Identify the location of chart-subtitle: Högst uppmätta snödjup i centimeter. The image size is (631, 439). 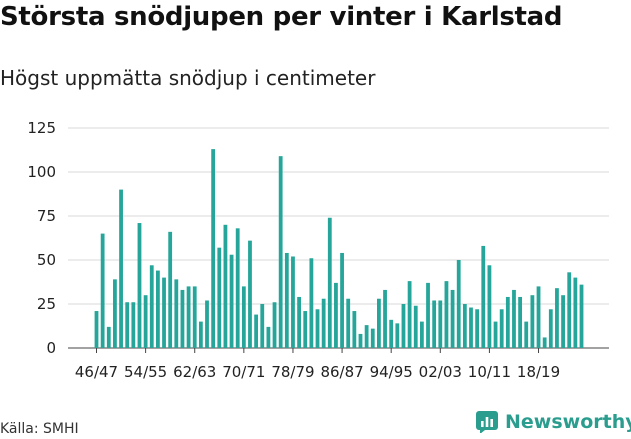
(188, 78).